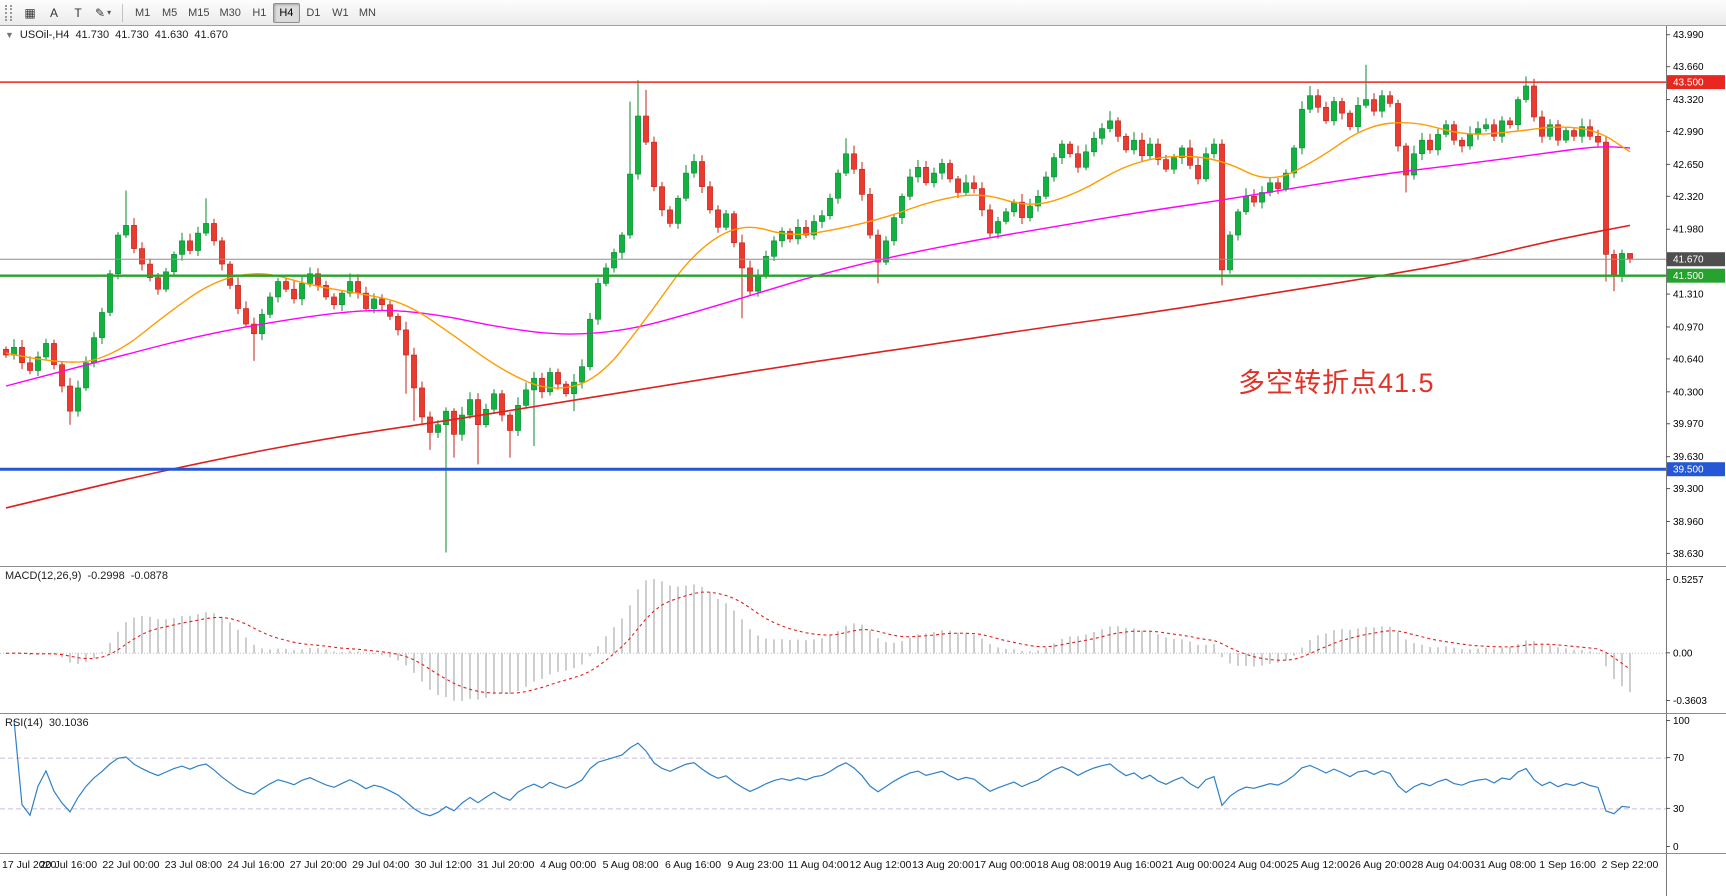 The height and width of the screenshot is (896, 1726). Describe the element at coordinates (1442, 865) in the screenshot. I see `time-axis-label: 28 Aug 04:00` at that location.